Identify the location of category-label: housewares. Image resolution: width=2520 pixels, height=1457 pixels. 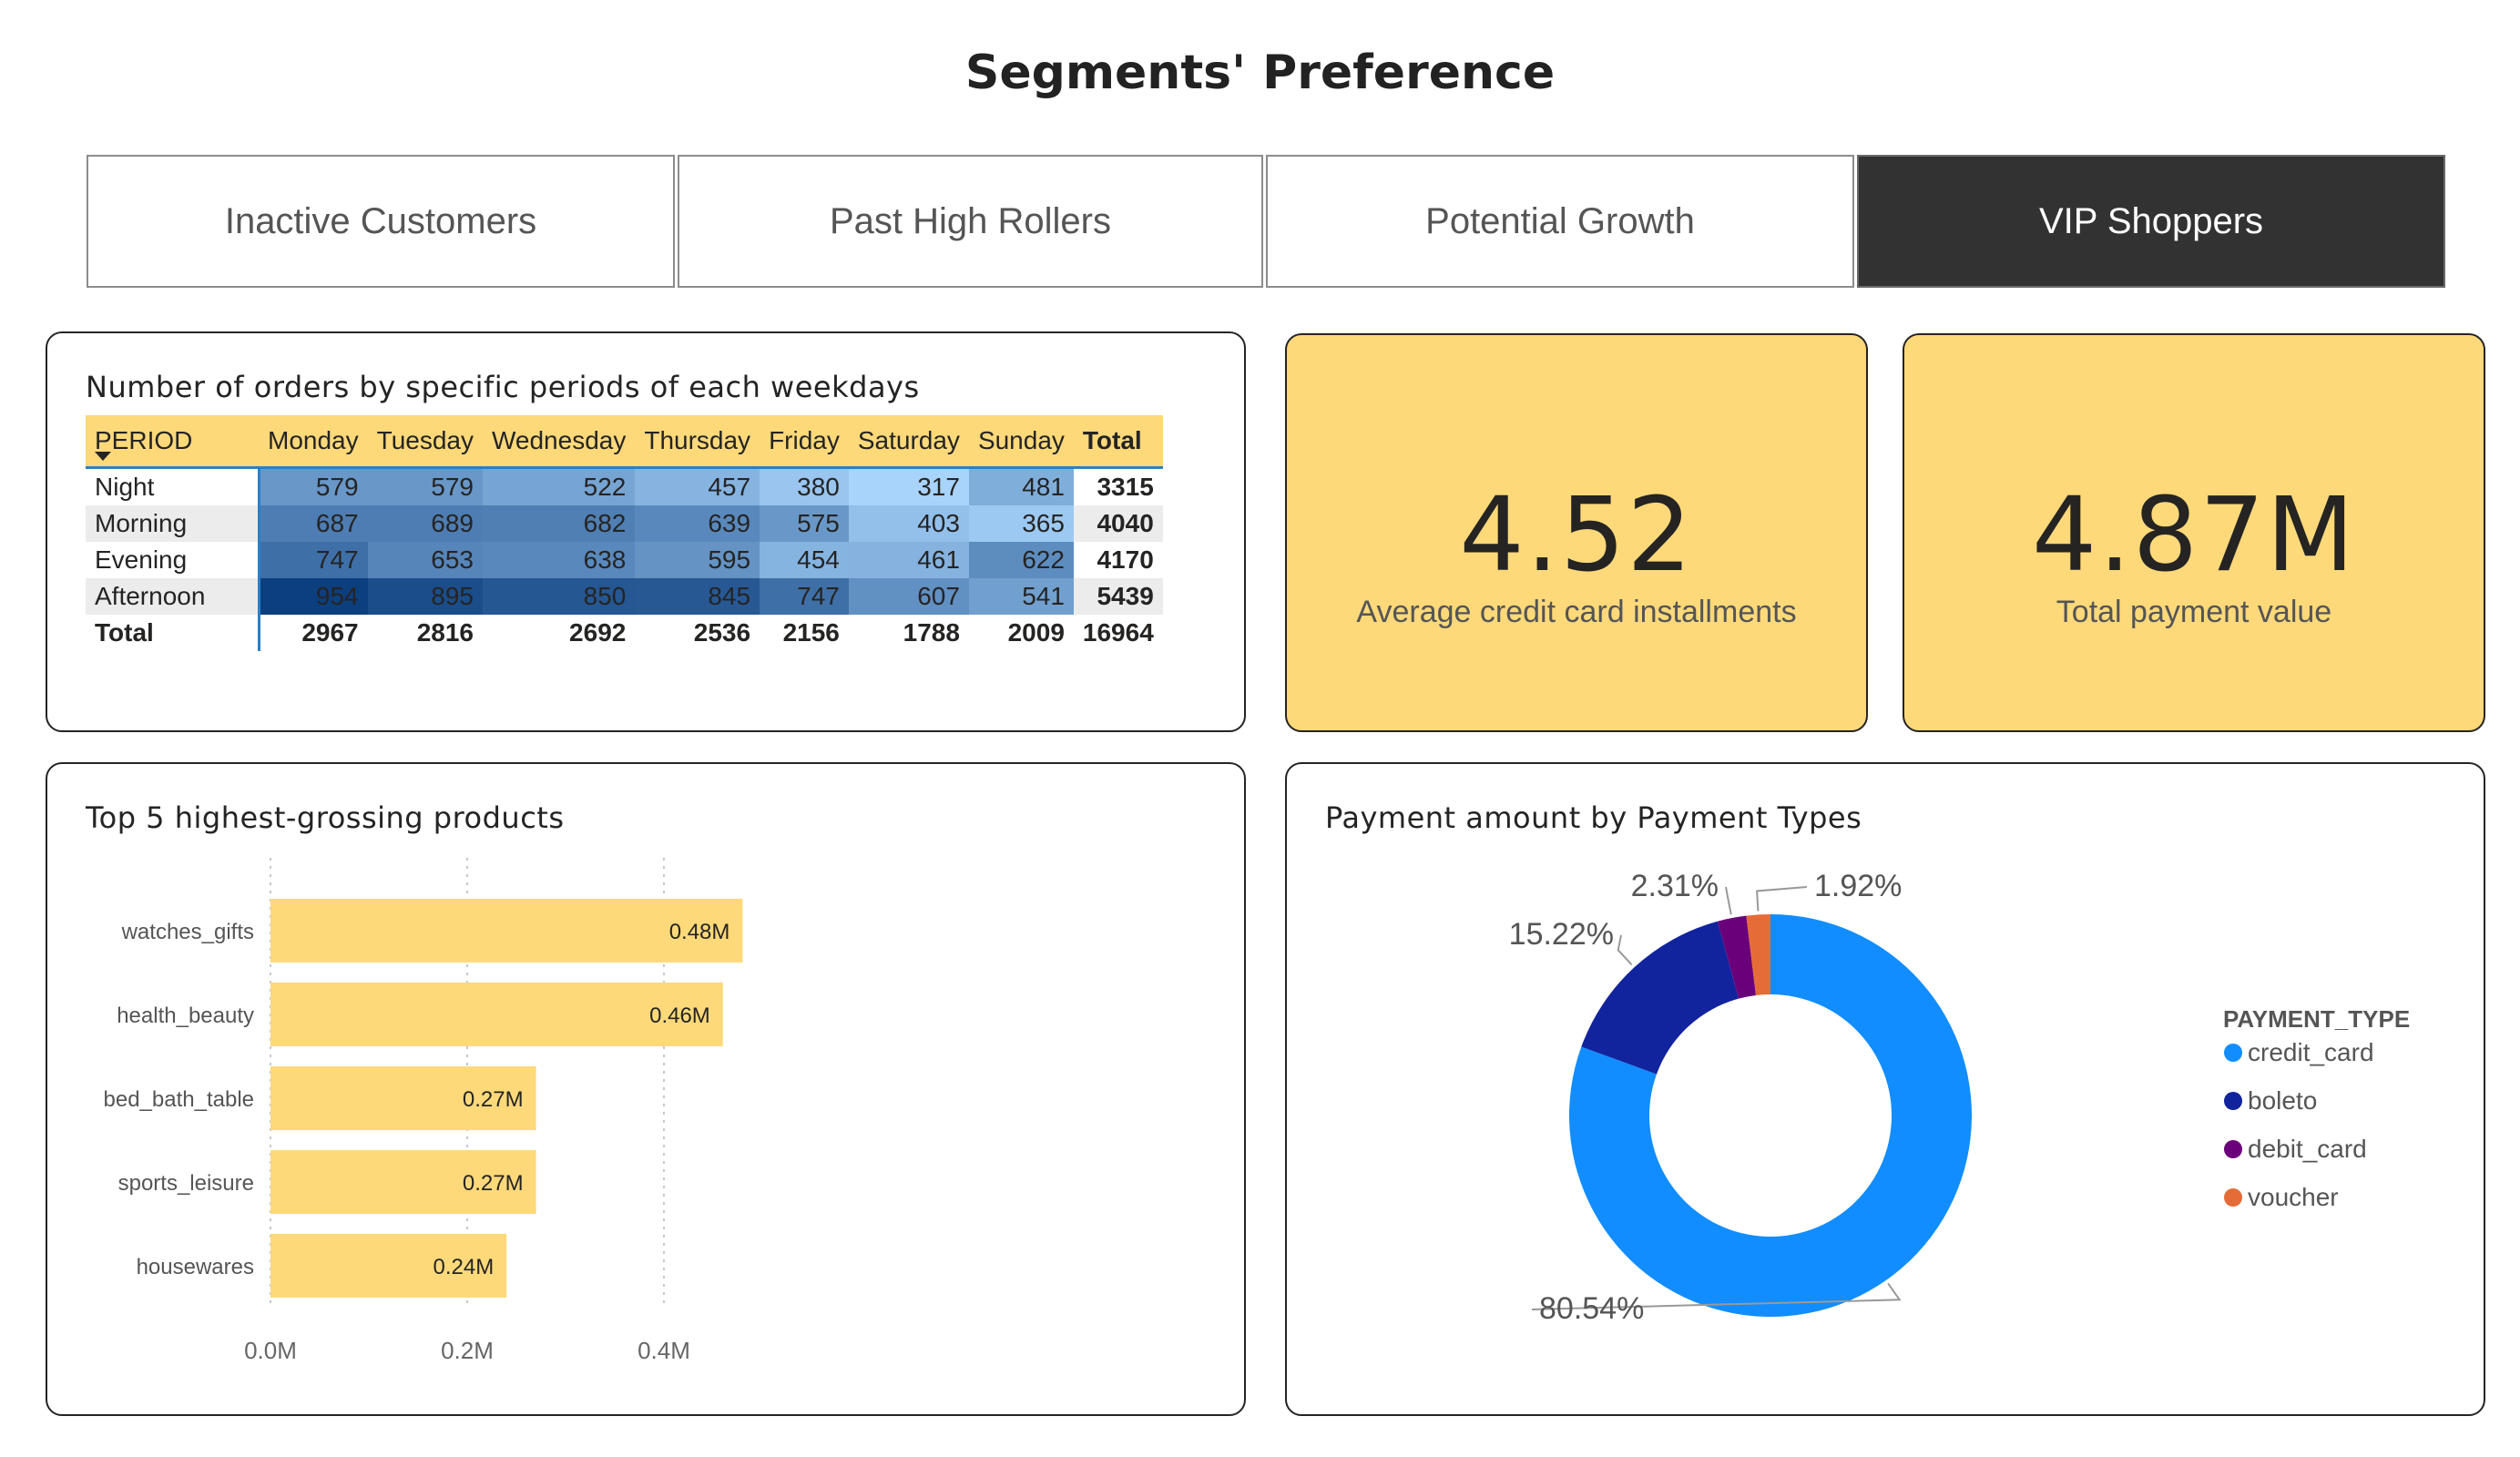
(196, 1267).